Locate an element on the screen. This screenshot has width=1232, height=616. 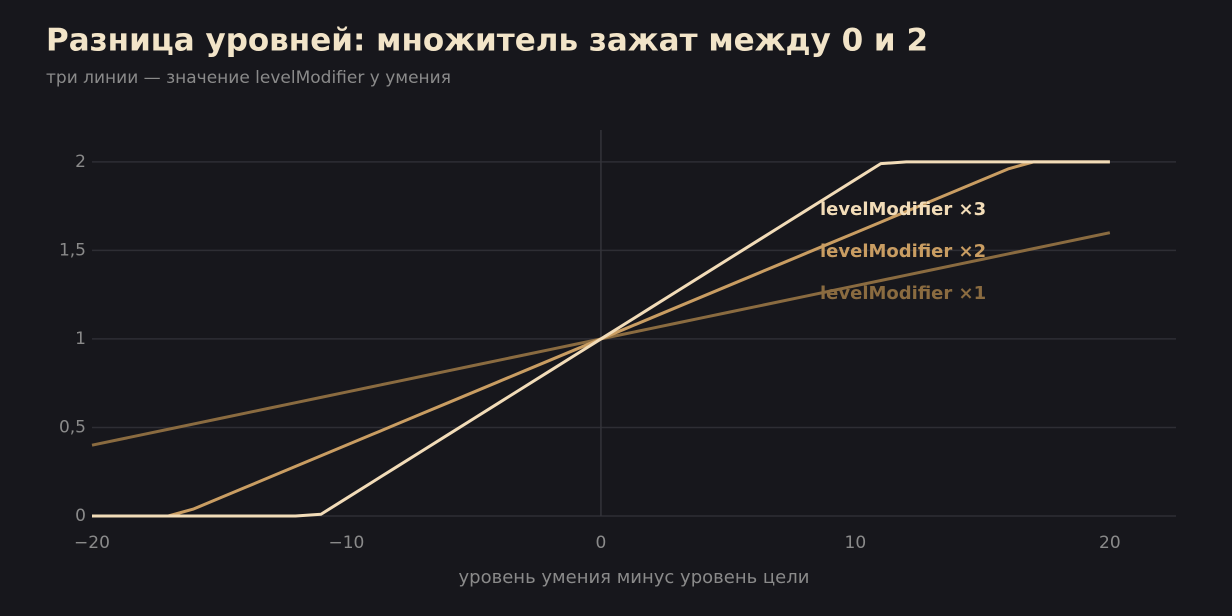
x-tick-label: −10 is located at coordinates (347, 543).